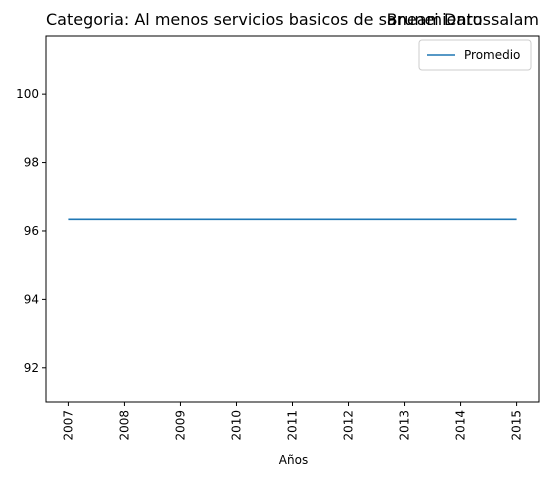 This screenshot has height=480, width=552. Describe the element at coordinates (31, 231) in the screenshot. I see `y-tick-label: 96` at that location.